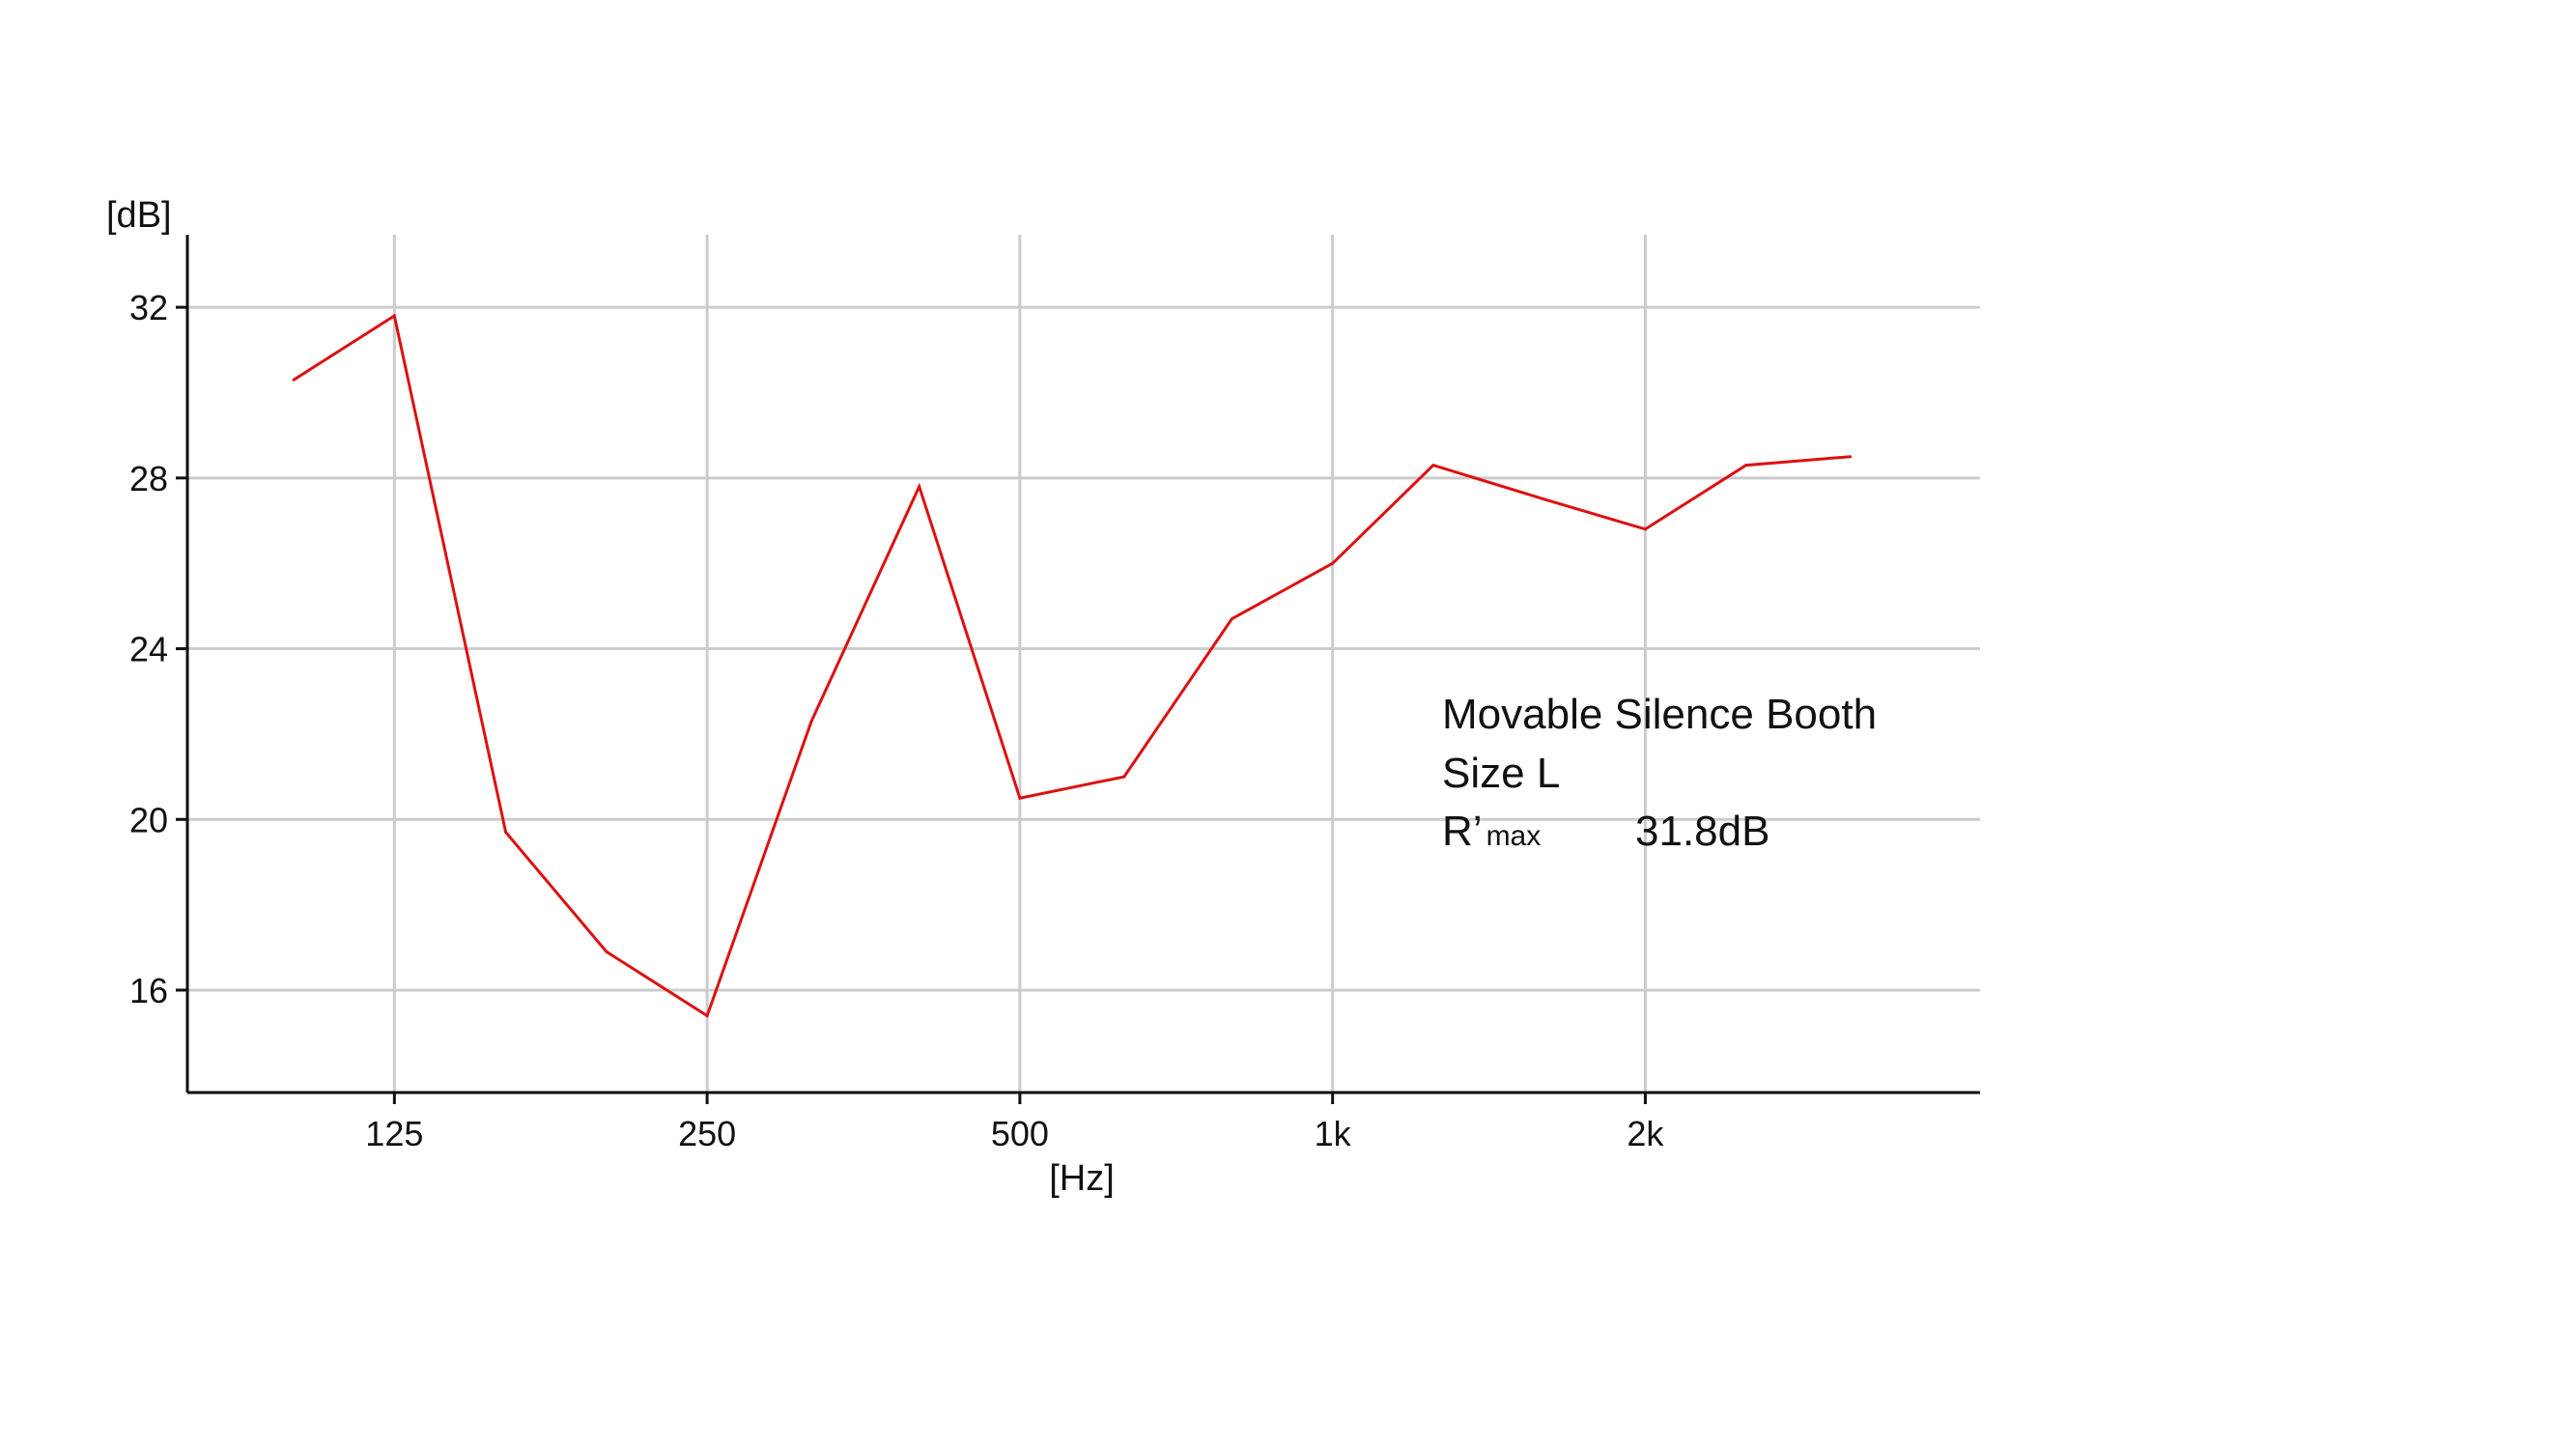  Describe the element at coordinates (707, 1133) in the screenshot. I see `x-tick-label: 250` at that location.